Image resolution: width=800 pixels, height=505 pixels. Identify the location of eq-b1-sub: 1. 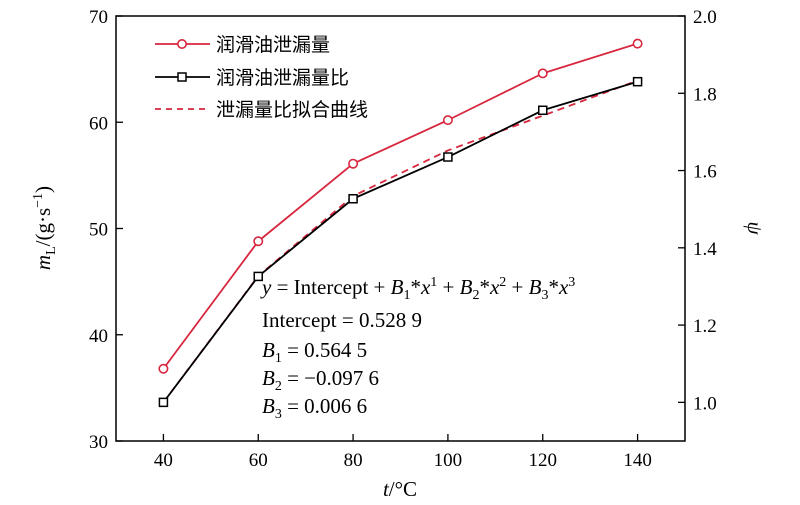
(406, 295).